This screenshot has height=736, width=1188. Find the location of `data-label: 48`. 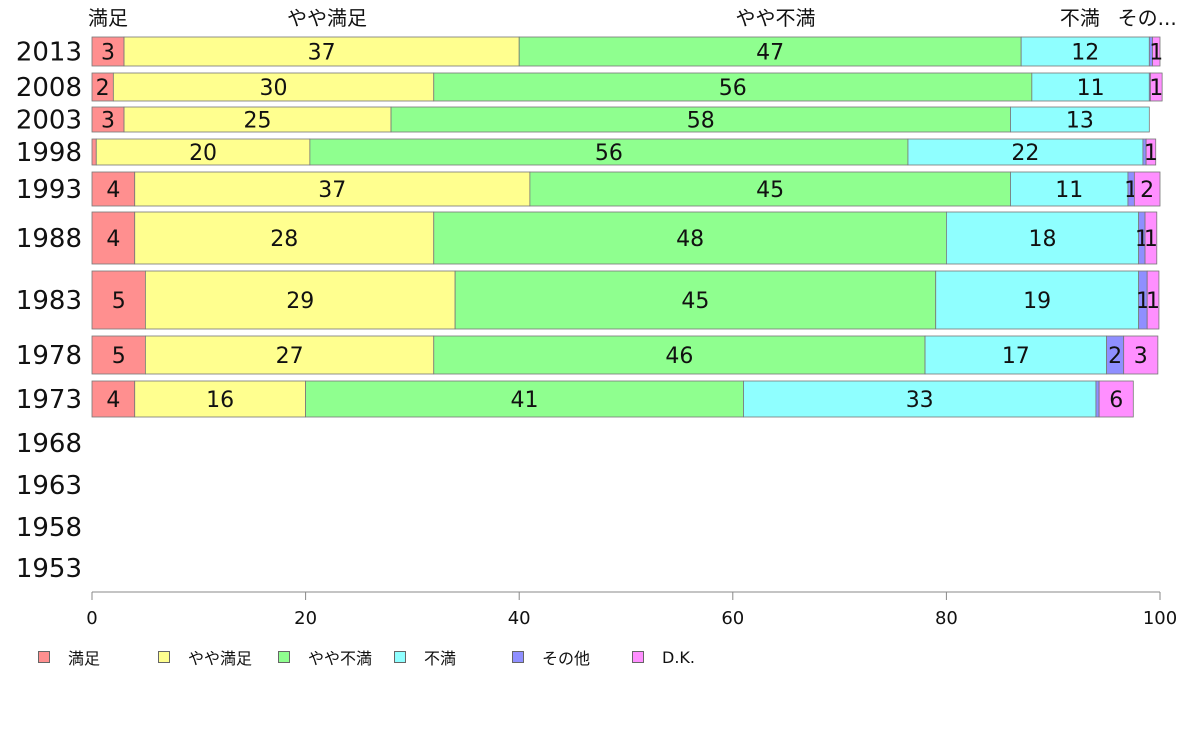

data-label: 48 is located at coordinates (690, 239).